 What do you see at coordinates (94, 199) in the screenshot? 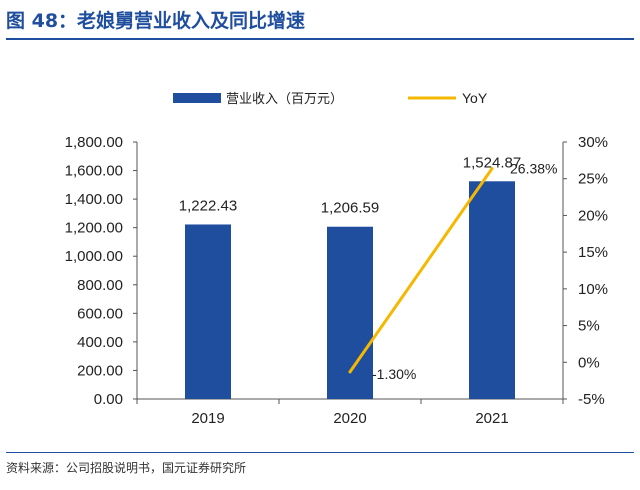
I see `y-left-tick-label: 1,400.00` at bounding box center [94, 199].